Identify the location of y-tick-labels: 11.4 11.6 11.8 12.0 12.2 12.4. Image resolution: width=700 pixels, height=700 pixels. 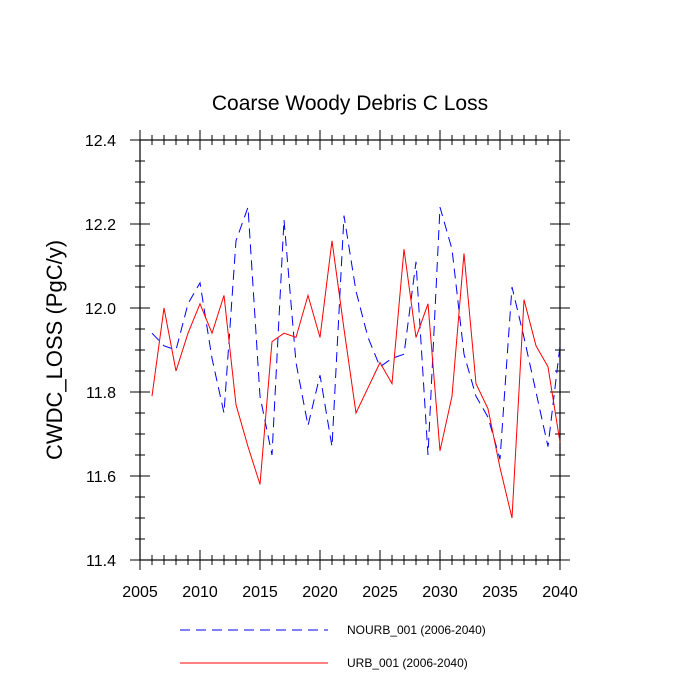
(100, 351).